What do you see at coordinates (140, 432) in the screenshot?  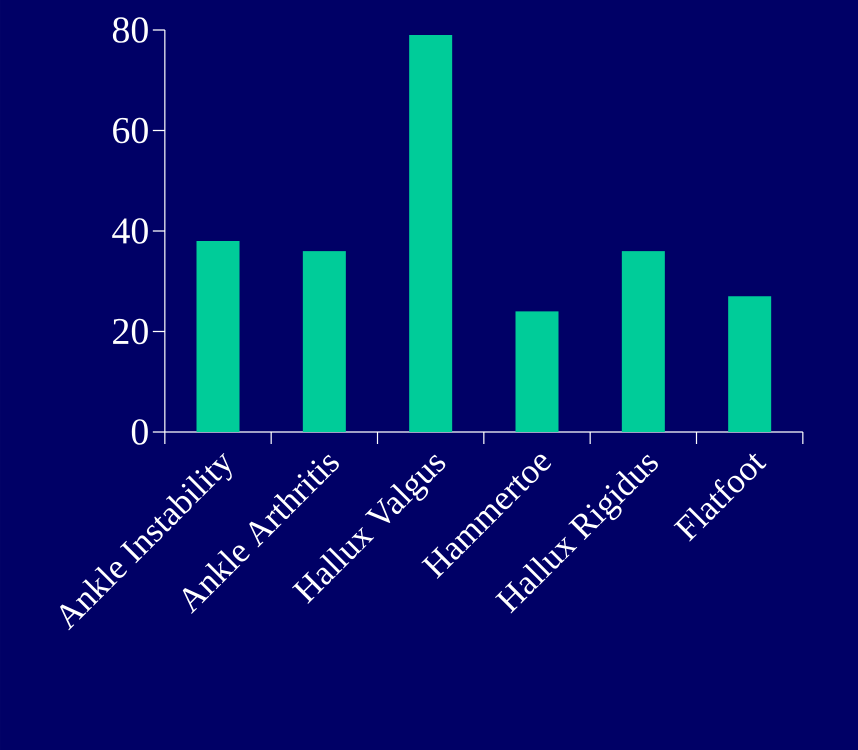 I see `y-tick-label: 0` at bounding box center [140, 432].